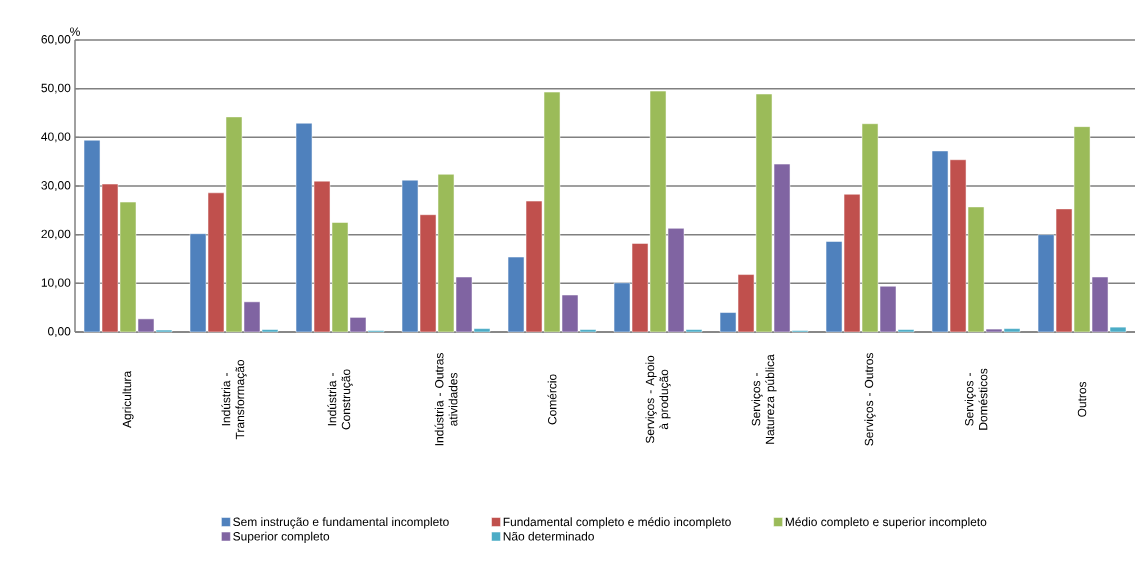 The image size is (1135, 578). Describe the element at coordinates (59, 332) in the screenshot. I see `y-tick-label: 0,00` at that location.